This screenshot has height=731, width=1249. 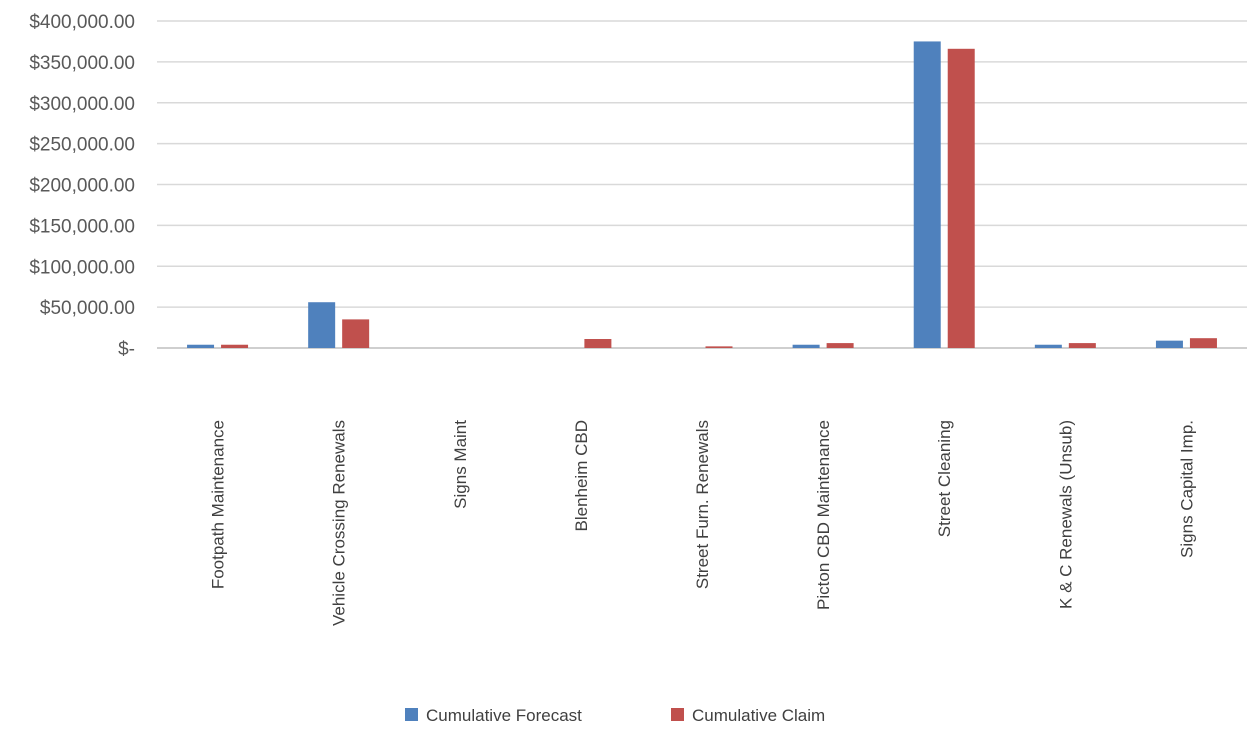 I want to click on x-category-label: Street Furn. Renewals, so click(x=702, y=504).